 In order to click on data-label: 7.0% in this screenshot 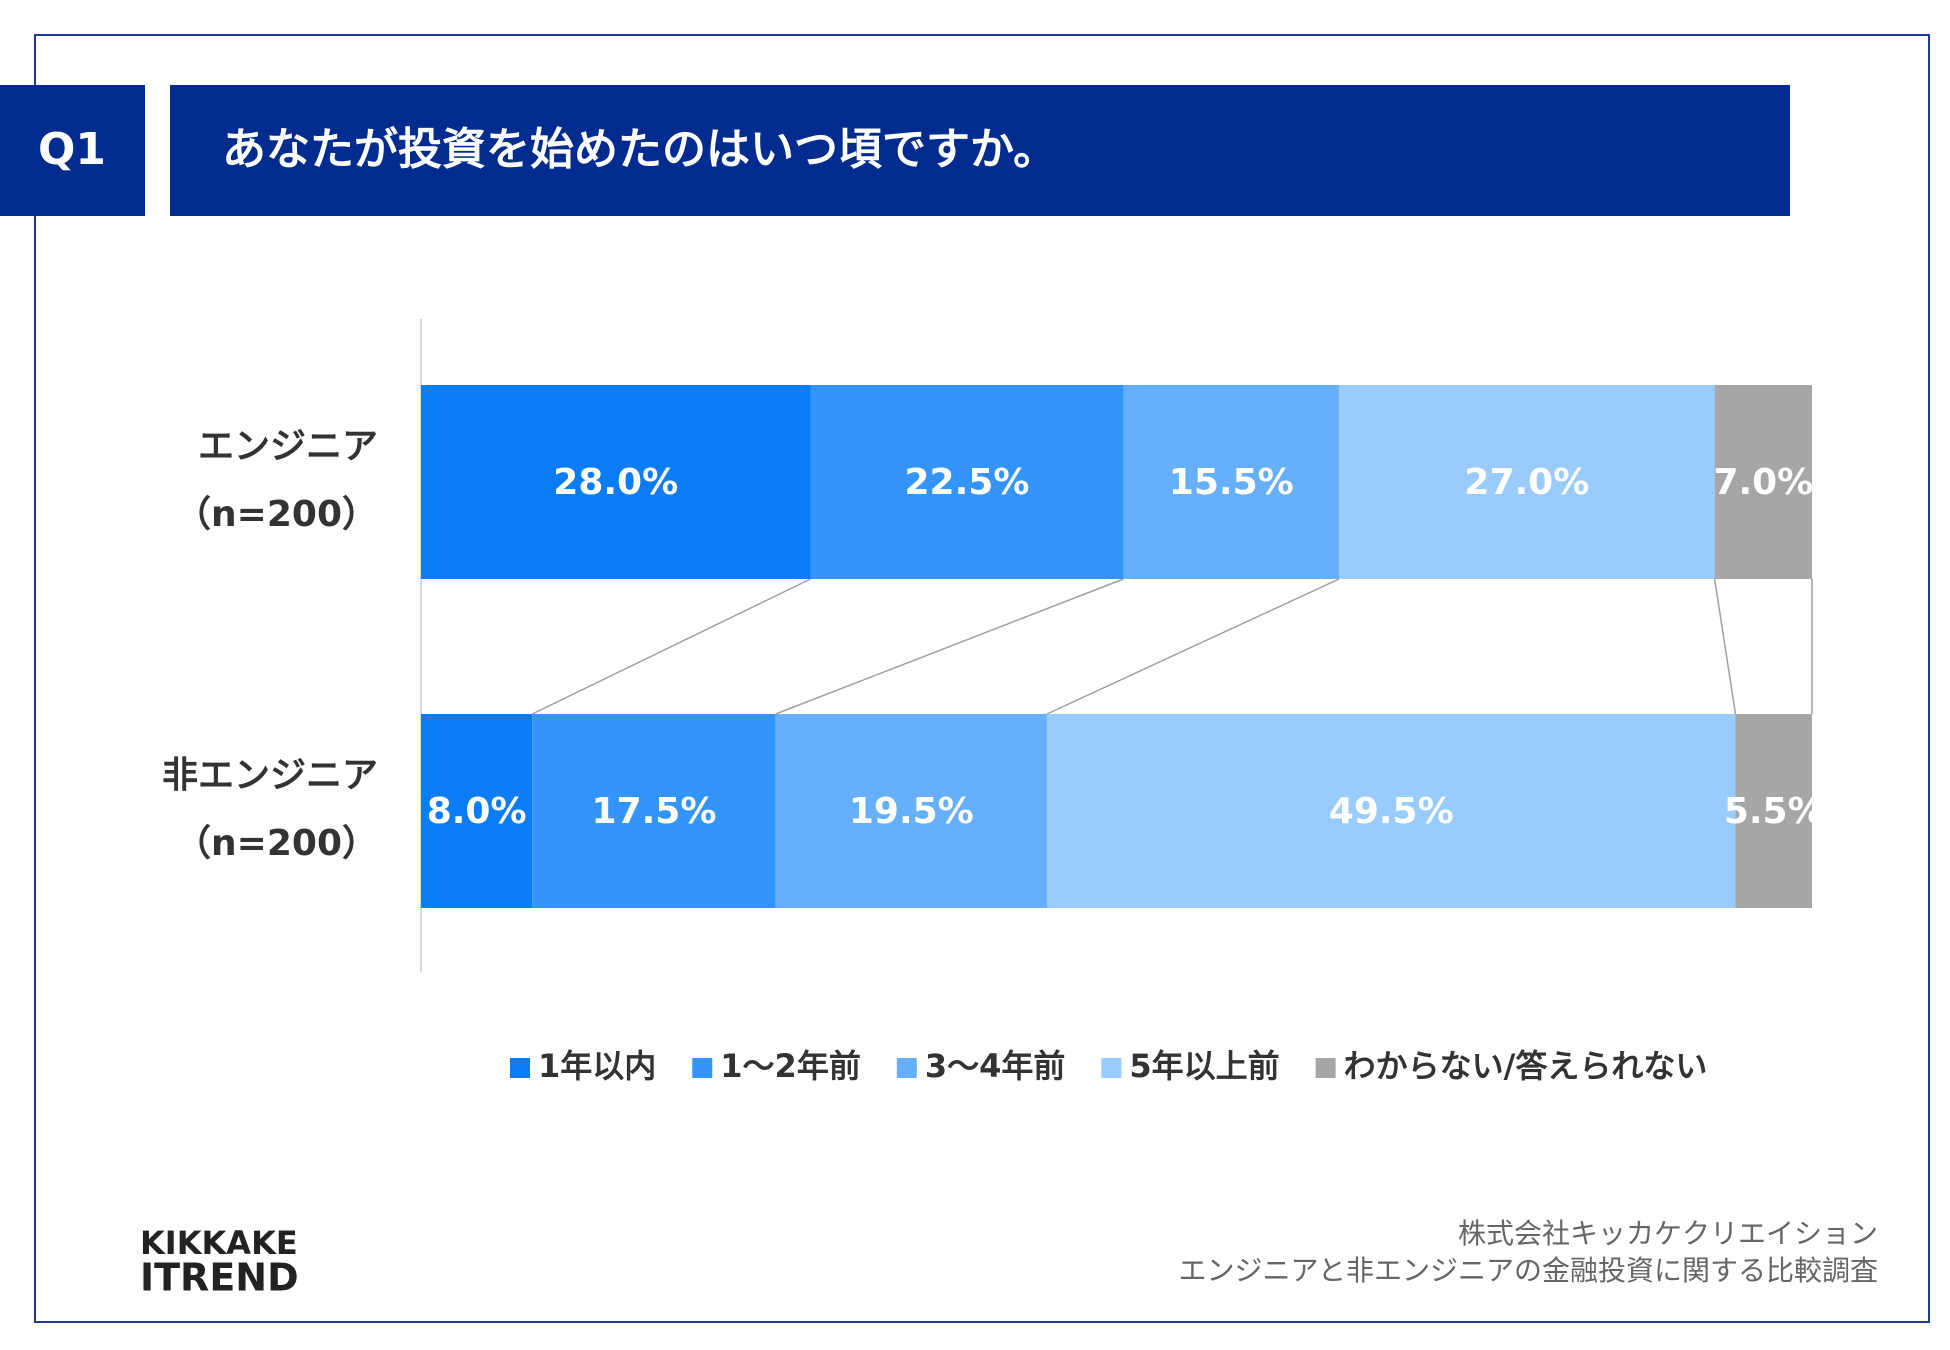, I will do `click(1763, 482)`.